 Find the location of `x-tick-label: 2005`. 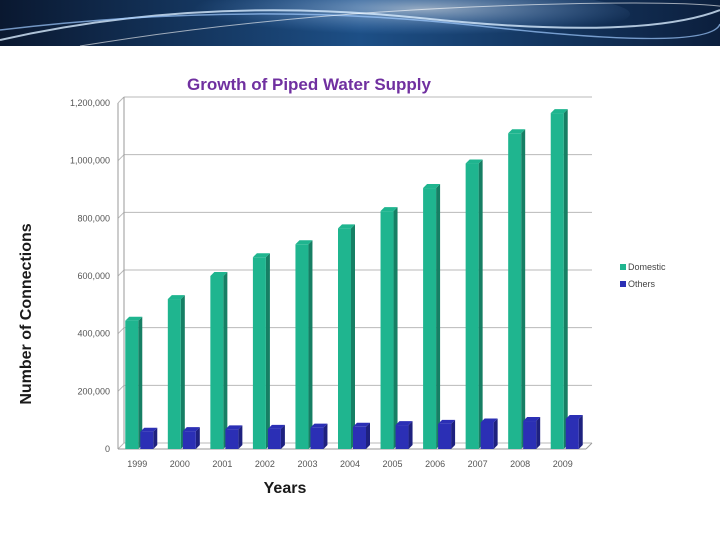

x-tick-label: 2005 is located at coordinates (393, 464).